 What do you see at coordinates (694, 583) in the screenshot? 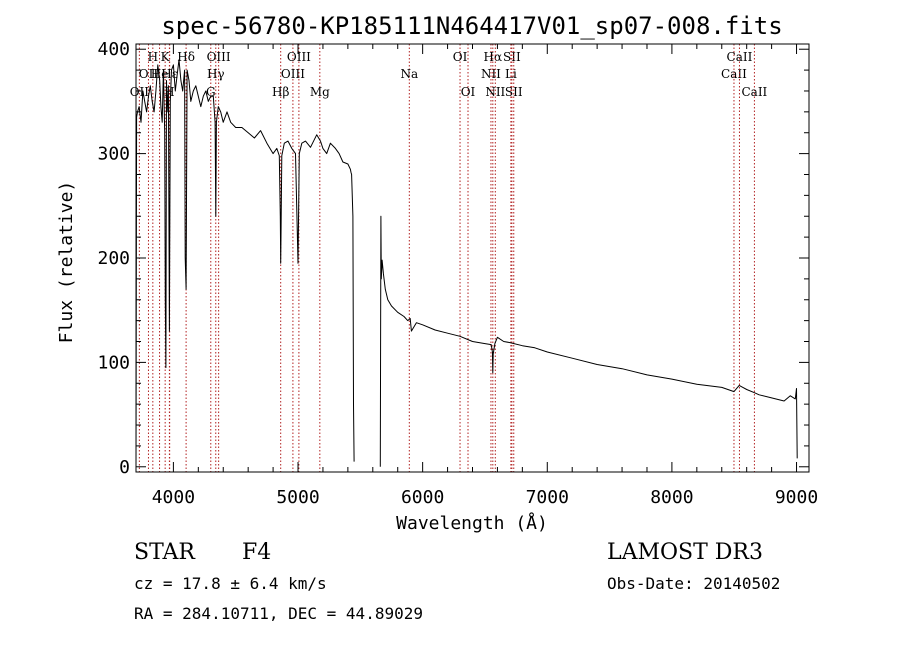
I see `observation-date: Obs-Date: 20140502` at bounding box center [694, 583].